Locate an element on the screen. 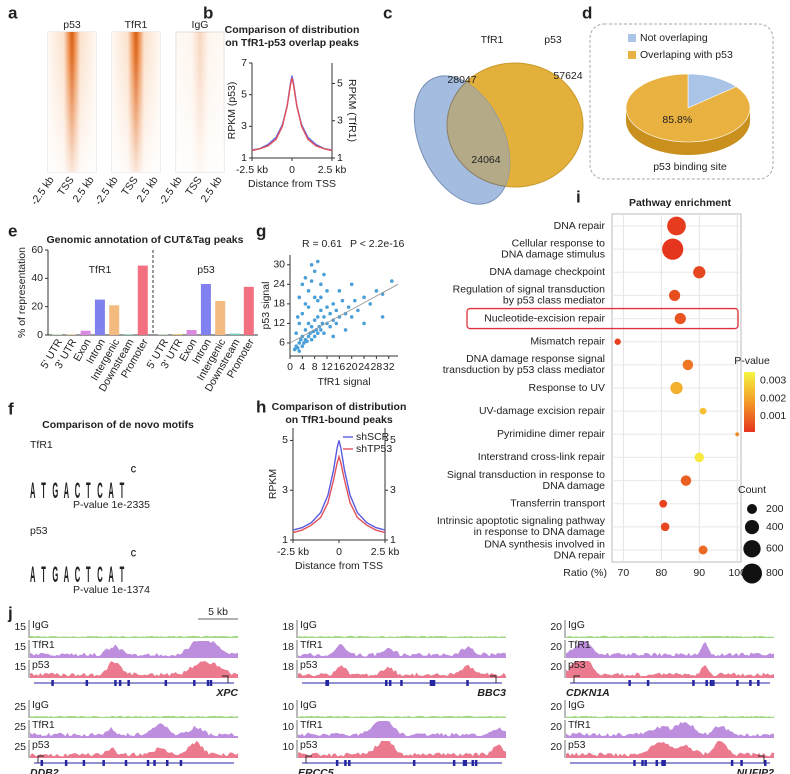 The width and height of the screenshot is (790, 774). panel-label: f is located at coordinates (11, 408).